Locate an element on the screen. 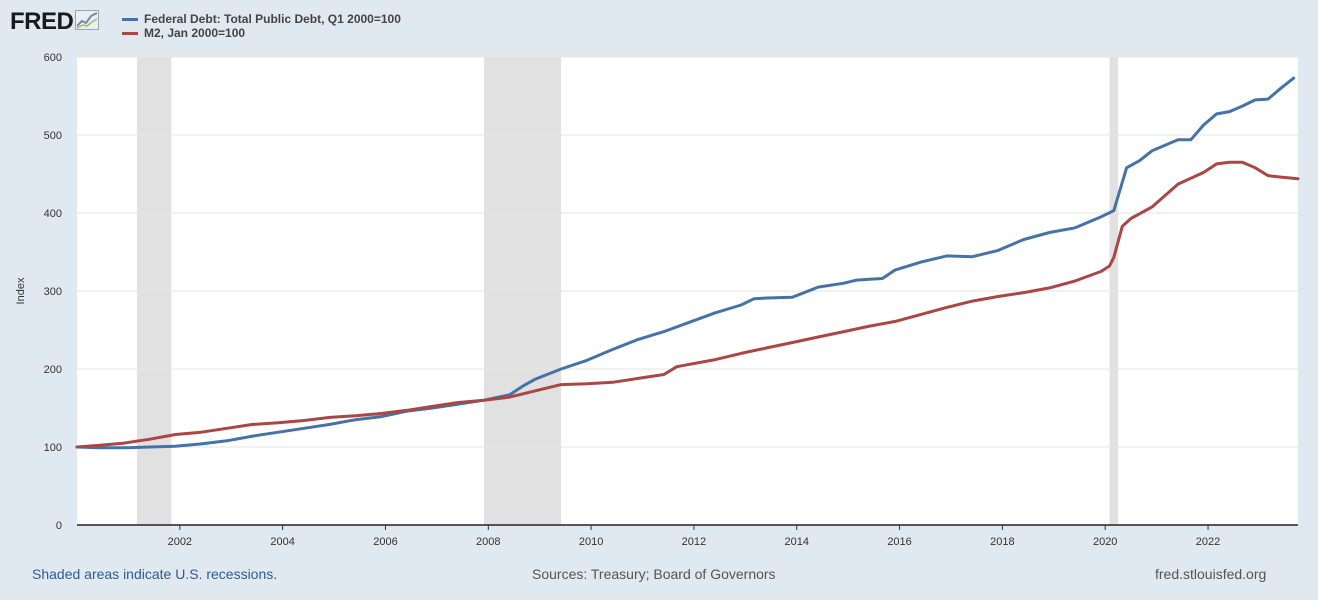 The height and width of the screenshot is (600, 1318). x-tick-label: 2006 is located at coordinates (385, 542).